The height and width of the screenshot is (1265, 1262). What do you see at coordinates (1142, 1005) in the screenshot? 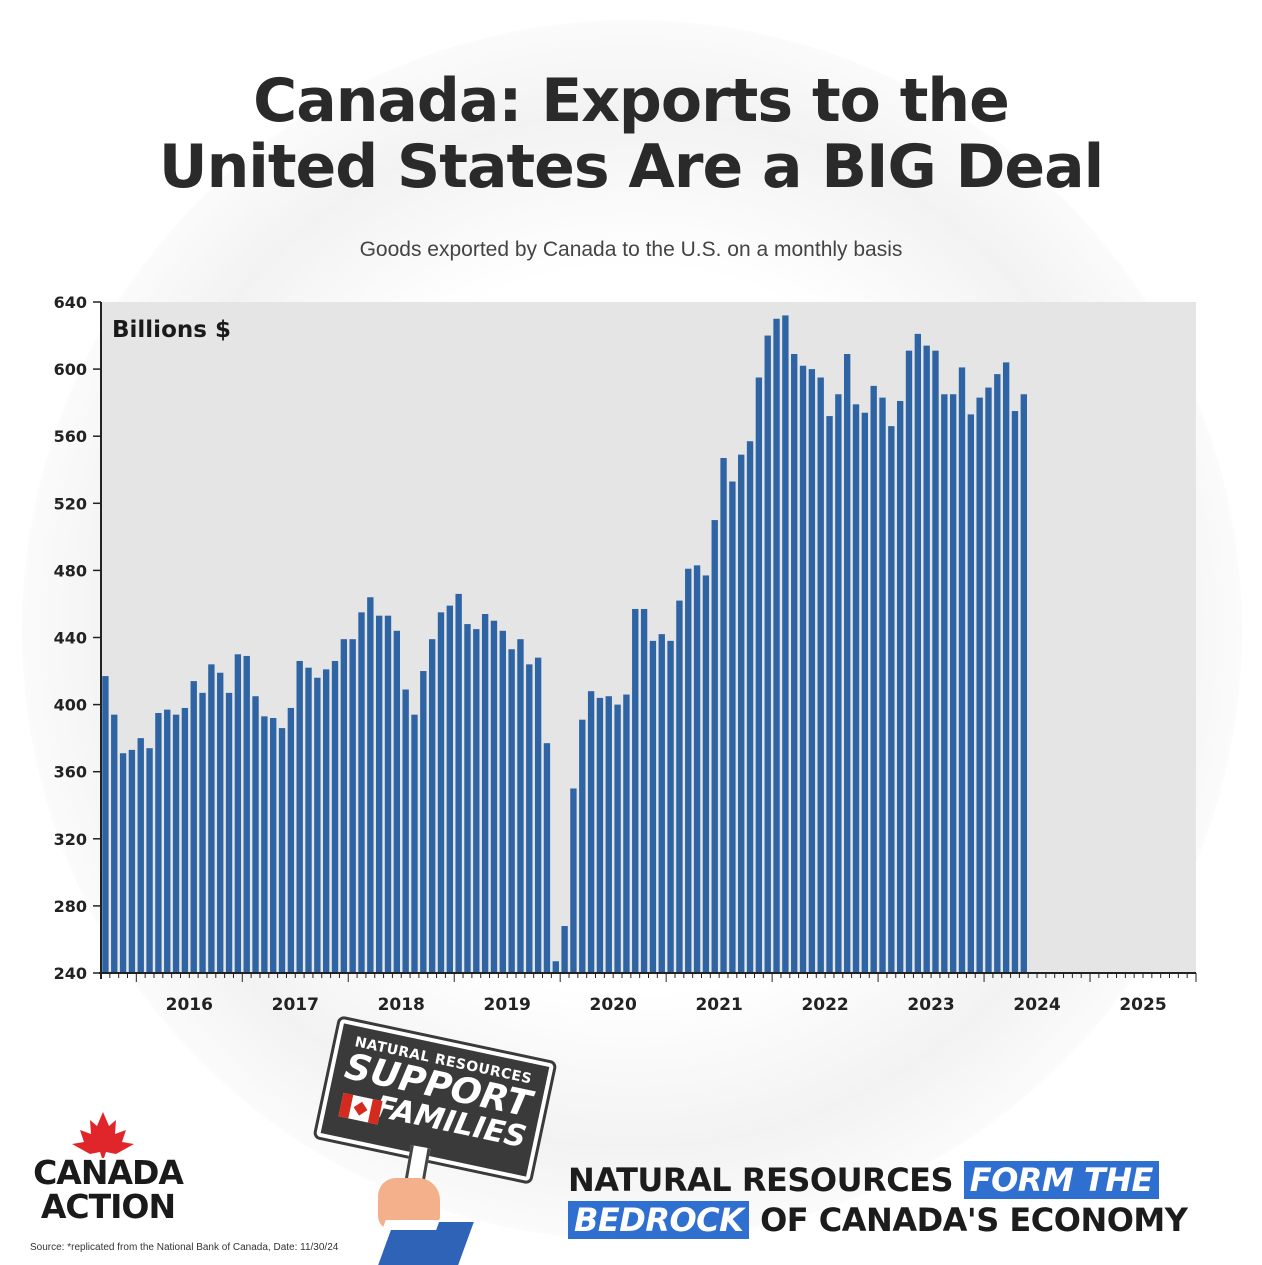
I see `x-tick-label: 2025` at bounding box center [1142, 1005].